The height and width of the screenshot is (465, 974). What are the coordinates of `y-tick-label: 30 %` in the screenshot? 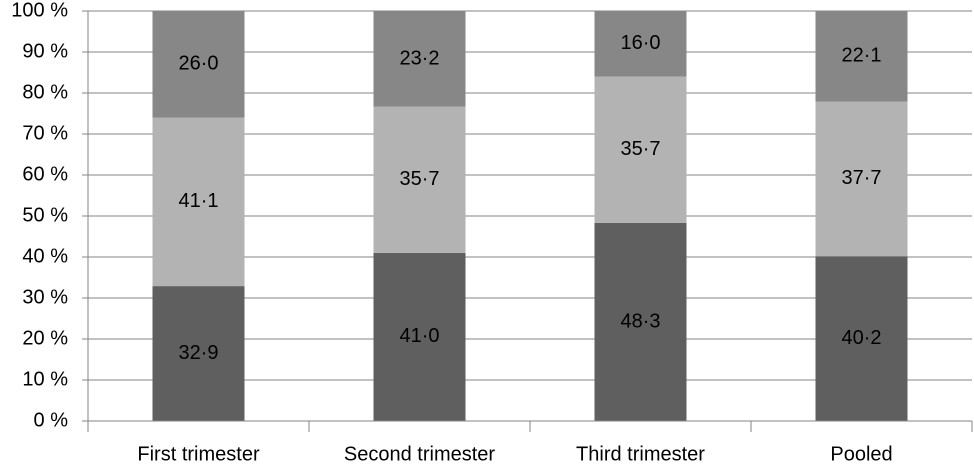 It's located at (45, 297).